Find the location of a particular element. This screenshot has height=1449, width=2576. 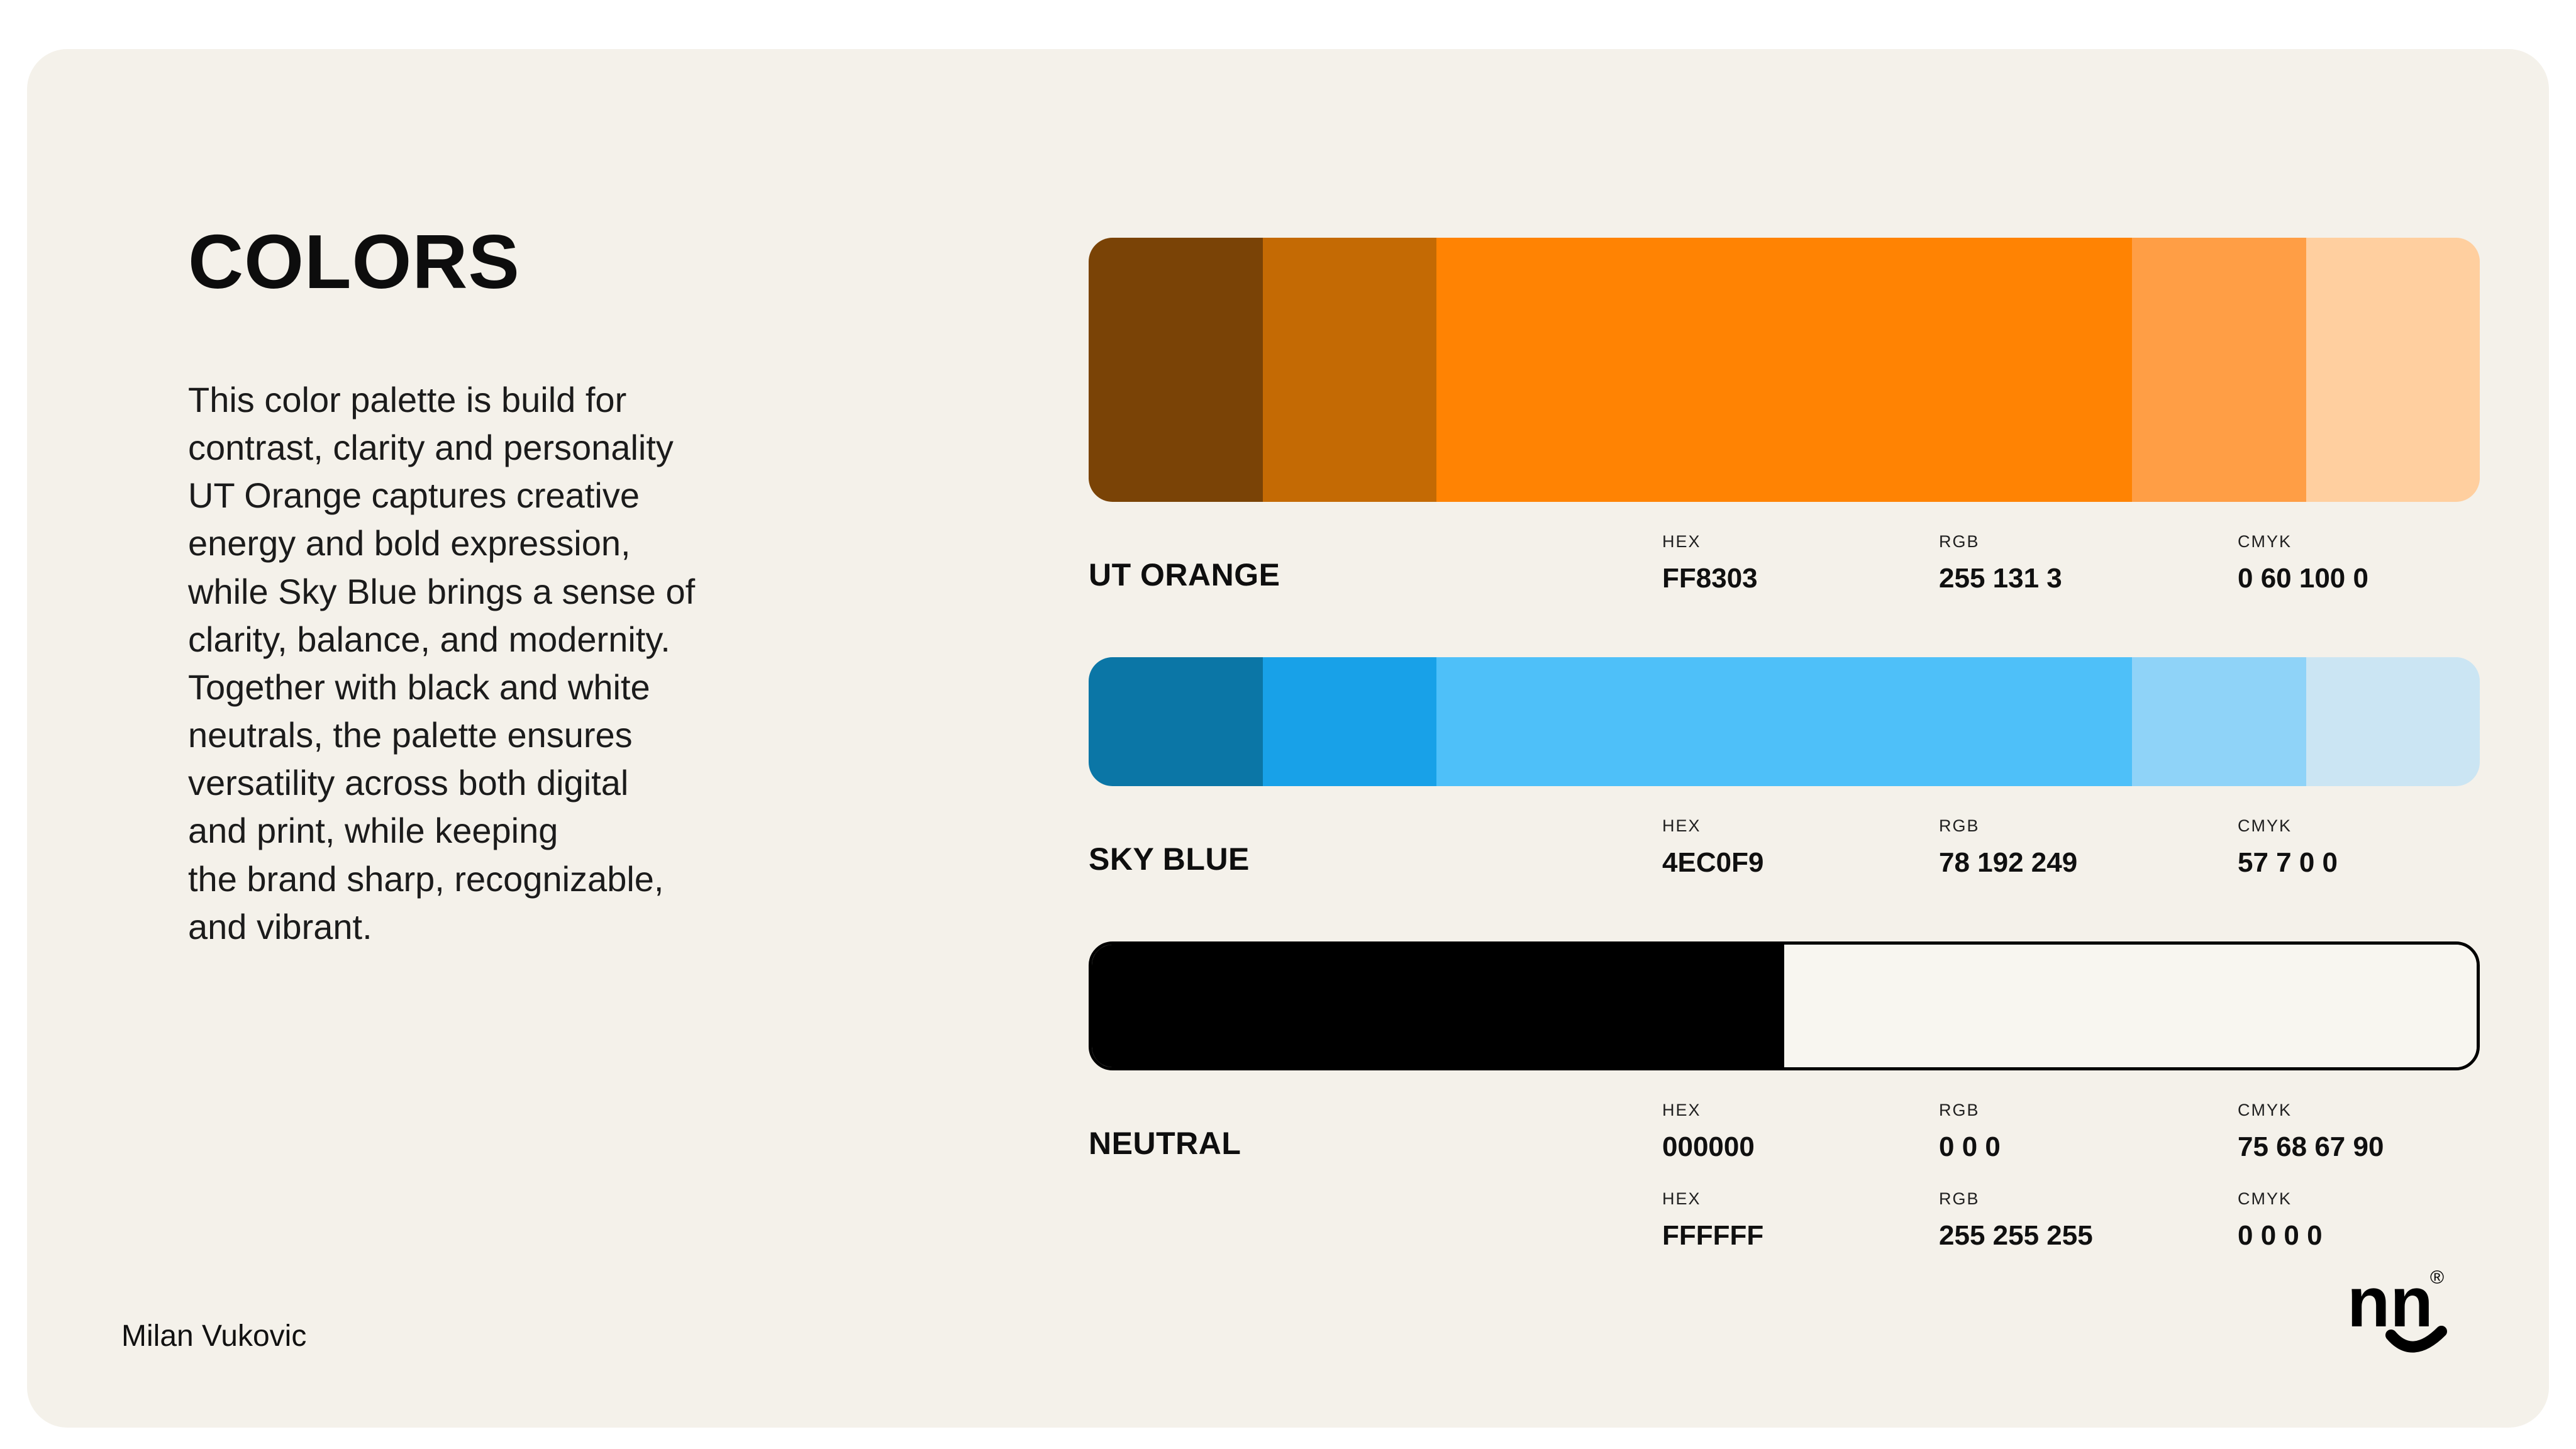

logo-smile-swoosh is located at coordinates (2416, 1339).